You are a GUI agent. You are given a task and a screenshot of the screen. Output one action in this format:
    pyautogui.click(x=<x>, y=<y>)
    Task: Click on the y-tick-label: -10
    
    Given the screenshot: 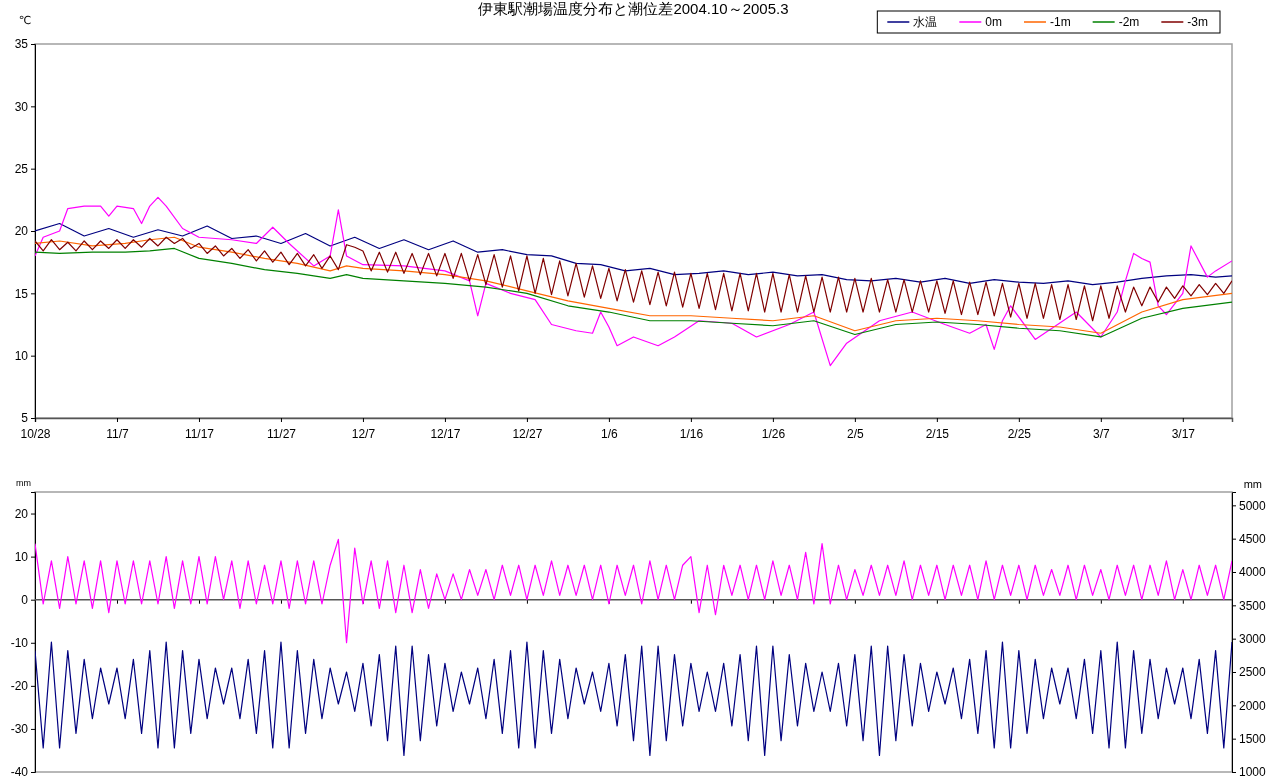 What is the action you would take?
    pyautogui.click(x=19, y=643)
    